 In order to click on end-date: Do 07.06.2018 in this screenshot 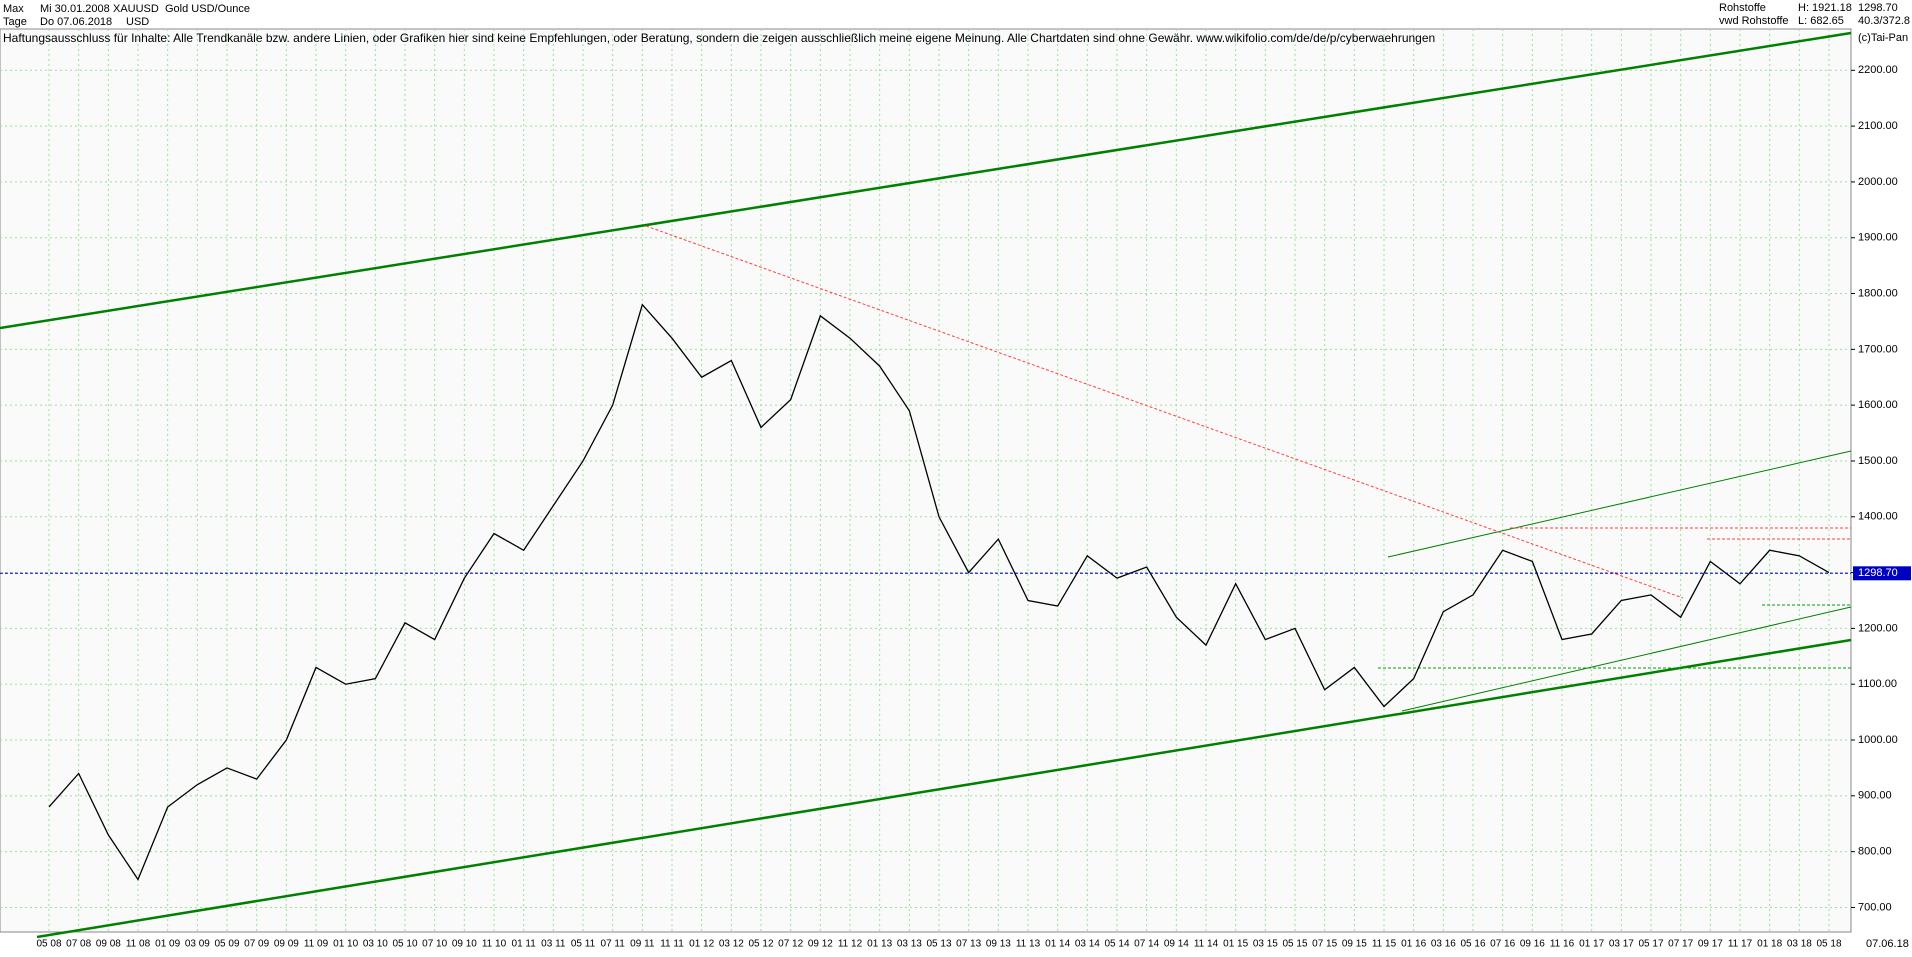, I will do `click(76, 22)`.